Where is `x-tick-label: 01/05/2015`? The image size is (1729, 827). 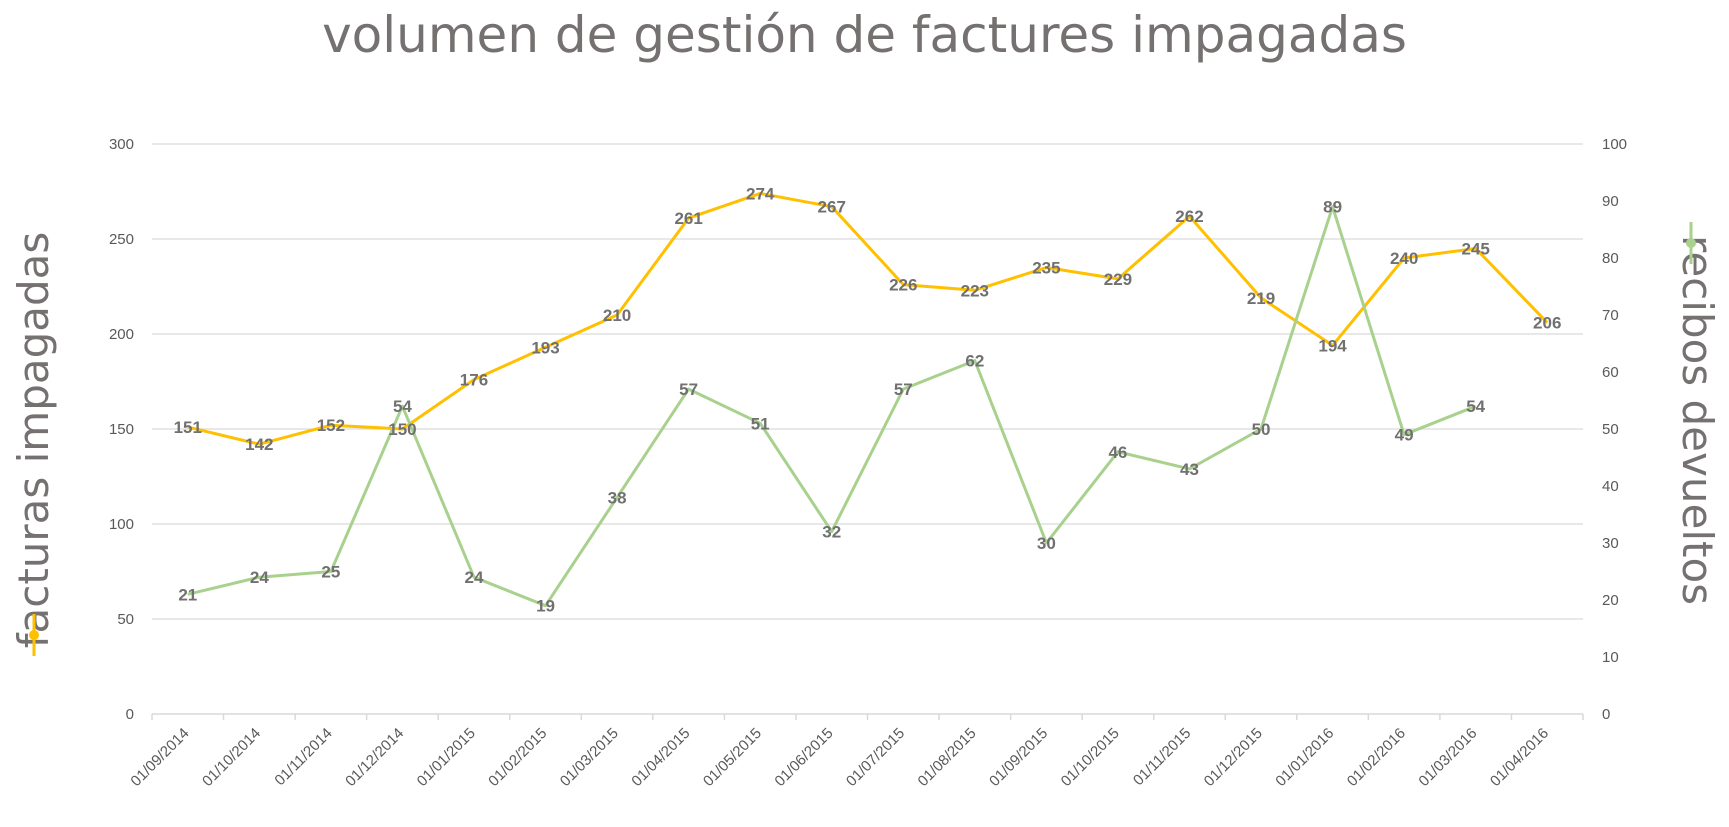 x-tick-label: 01/05/2015 is located at coordinates (732, 757).